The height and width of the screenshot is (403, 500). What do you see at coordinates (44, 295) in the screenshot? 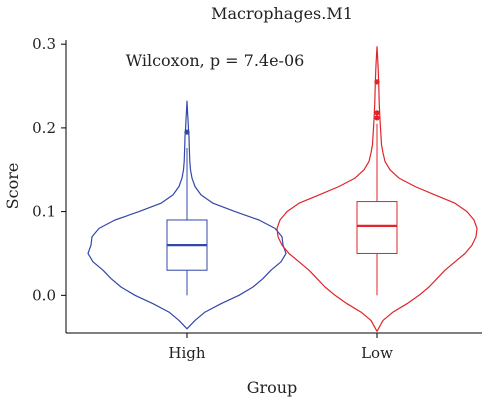
I see `y-tick-label: 0.0` at bounding box center [44, 295].